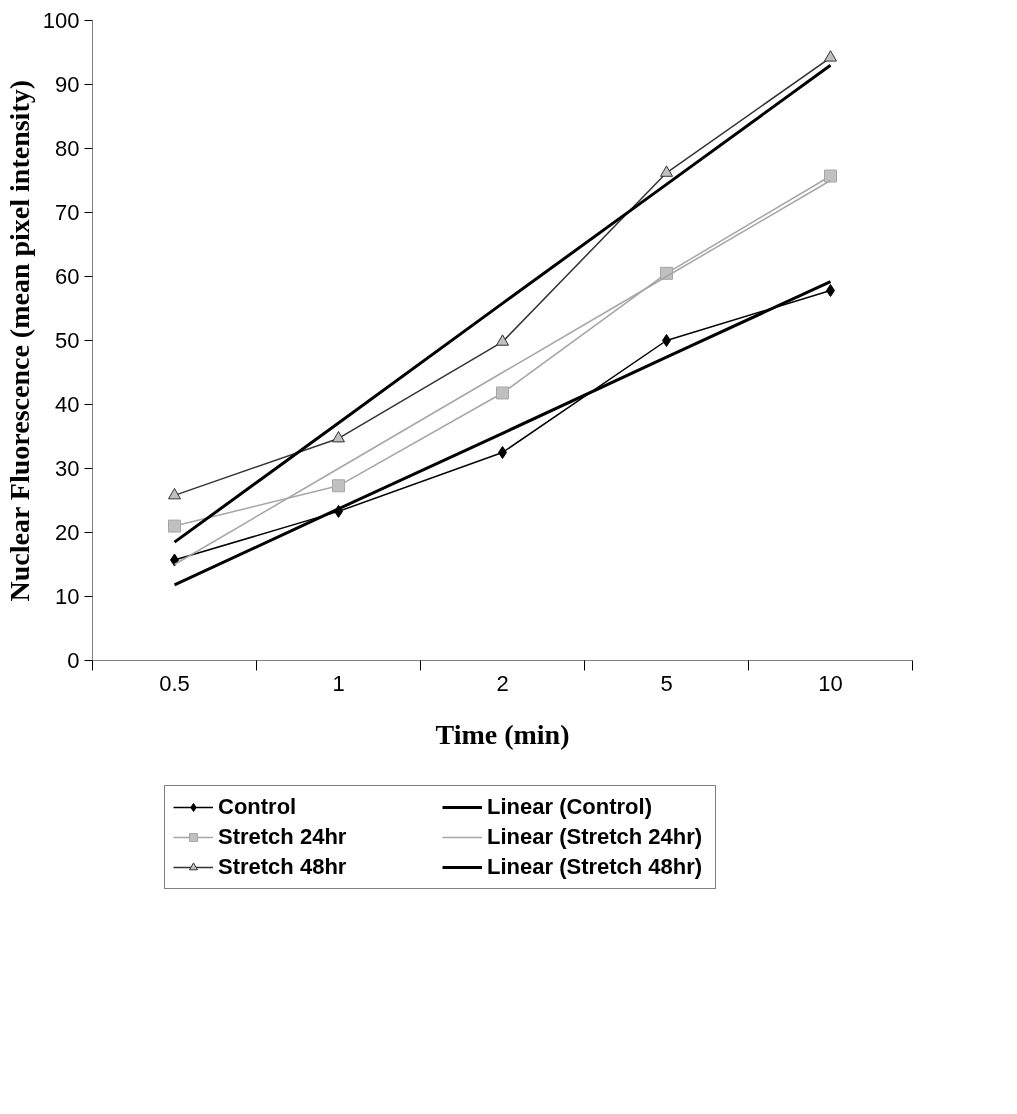  I want to click on y-tick-label: 90, so click(67, 84).